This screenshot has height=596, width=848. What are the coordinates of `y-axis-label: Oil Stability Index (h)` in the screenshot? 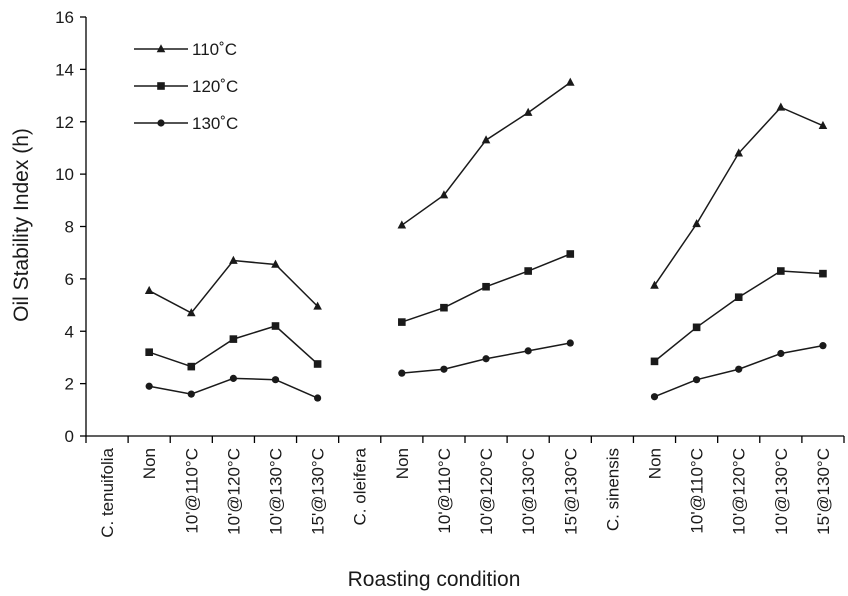 It's located at (21, 225).